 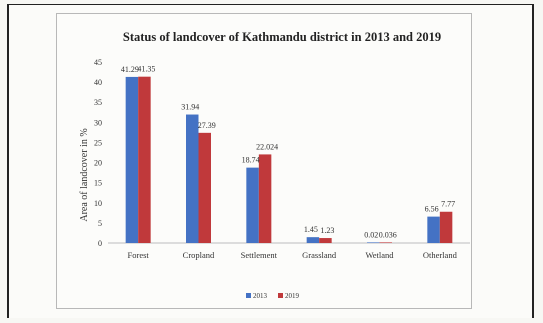 I want to click on category-label-cropland: Cropland, so click(x=199, y=255).